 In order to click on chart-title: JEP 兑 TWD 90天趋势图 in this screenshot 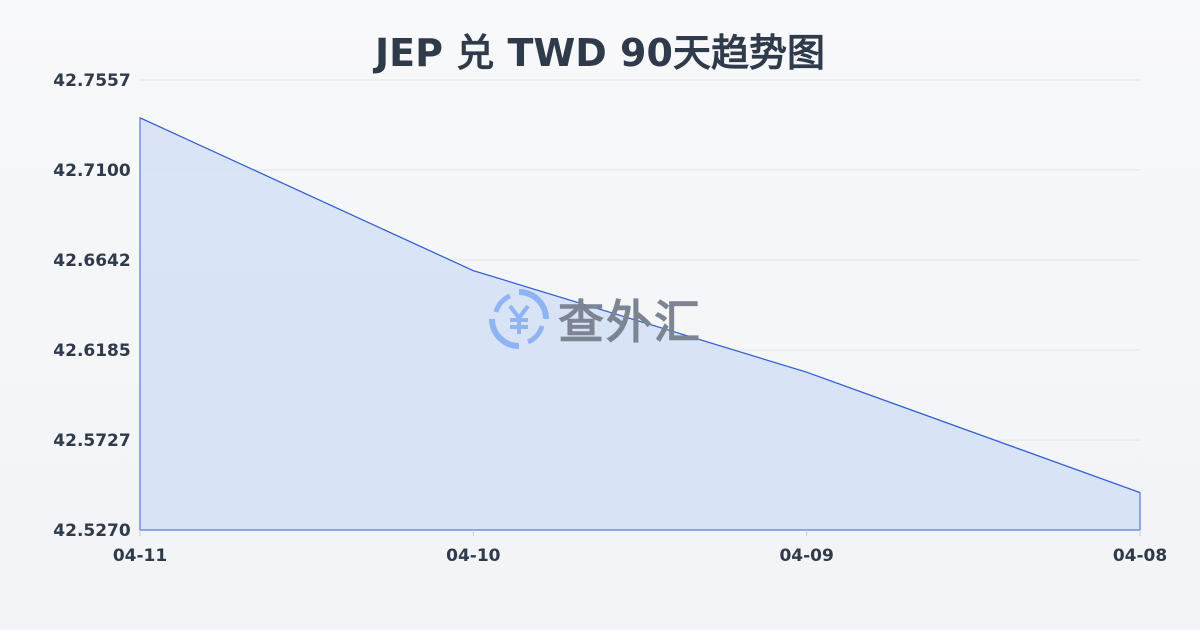, I will do `click(600, 53)`.